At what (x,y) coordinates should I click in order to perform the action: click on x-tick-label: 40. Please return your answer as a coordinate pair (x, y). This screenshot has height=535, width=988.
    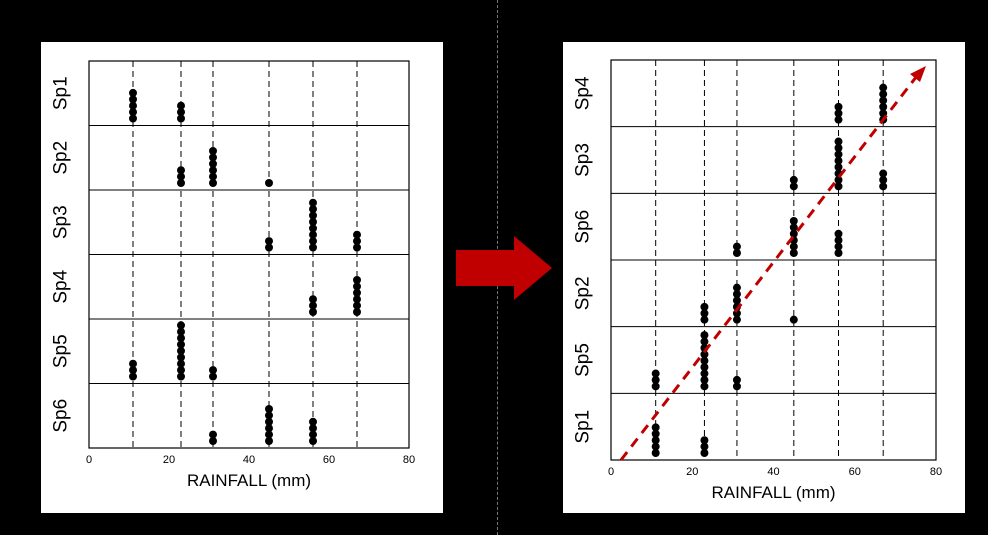
    Looking at the image, I should click on (249, 460).